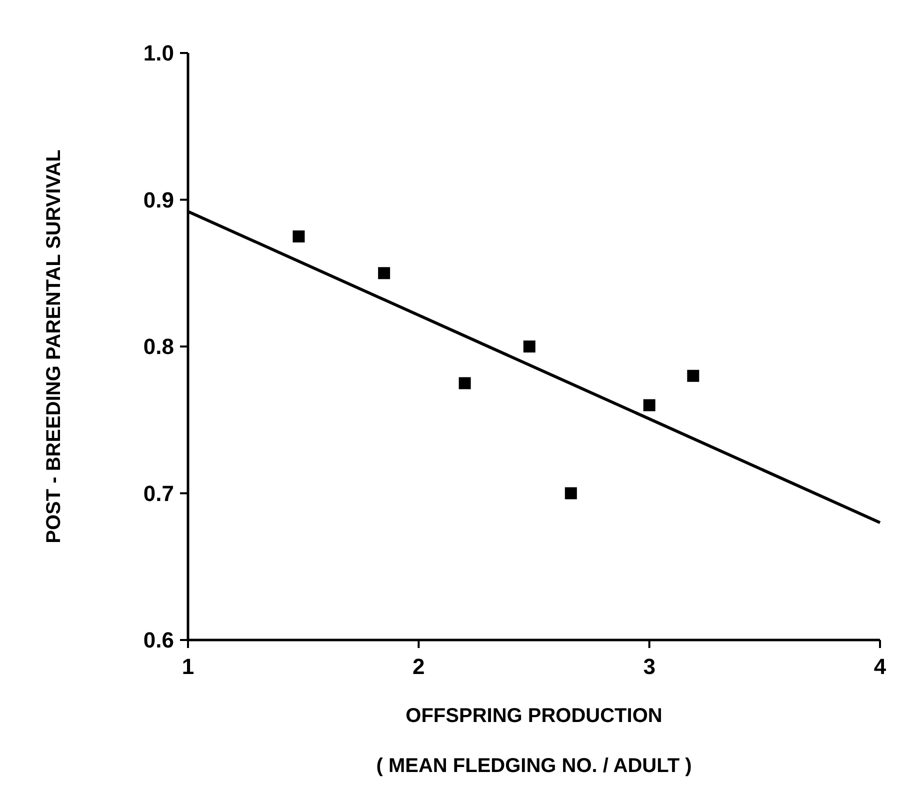 The width and height of the screenshot is (913, 797). I want to click on y-tick-label: 0.6, so click(158, 640).